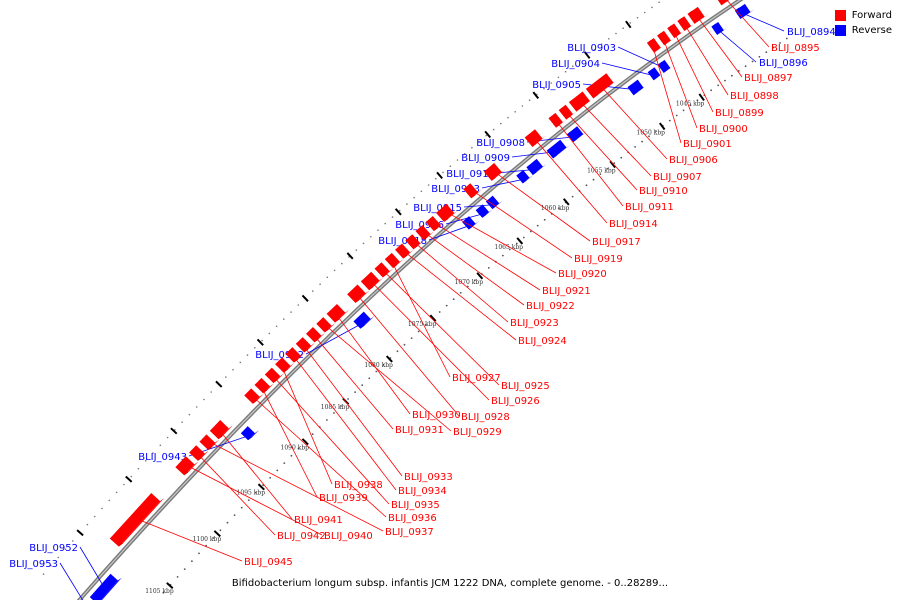 Image resolution: width=900 pixels, height=600 pixels. Describe the element at coordinates (585, 104) in the screenshot. I see `gene-top` at that location.